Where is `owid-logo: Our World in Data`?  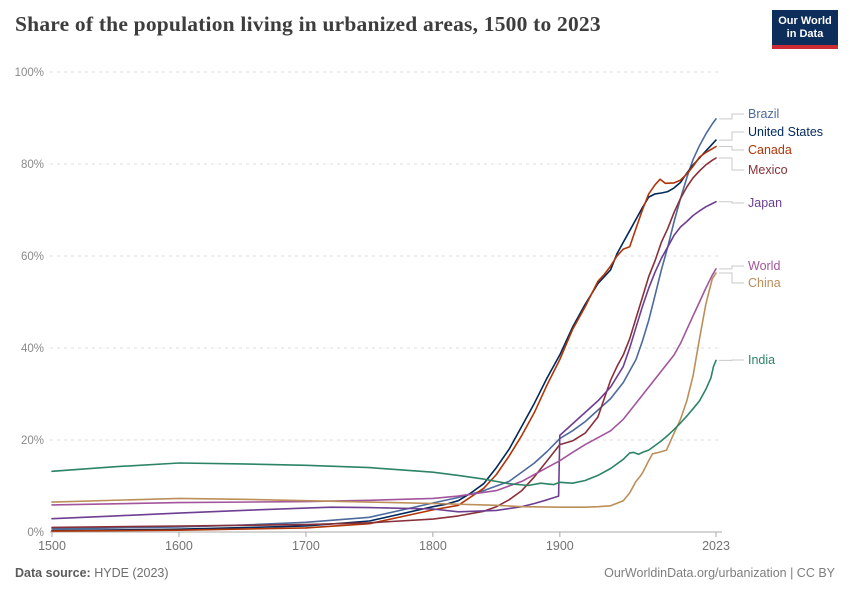
owid-logo: Our World in Data is located at coordinates (805, 29).